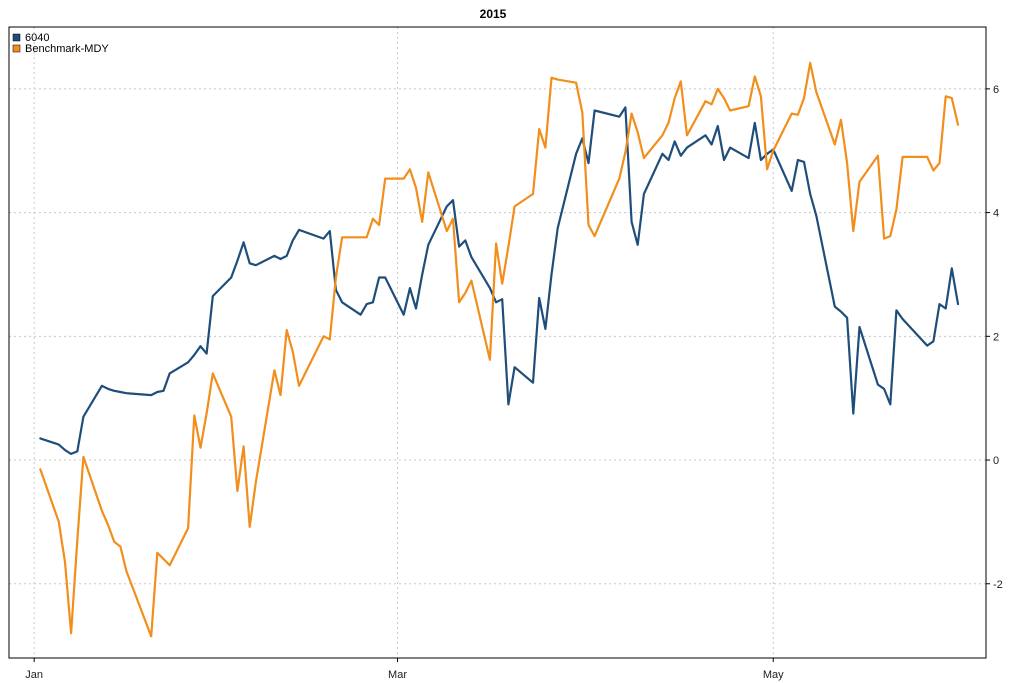 This screenshot has height=683, width=1024. What do you see at coordinates (493, 14) in the screenshot?
I see `chart-title: 2015` at bounding box center [493, 14].